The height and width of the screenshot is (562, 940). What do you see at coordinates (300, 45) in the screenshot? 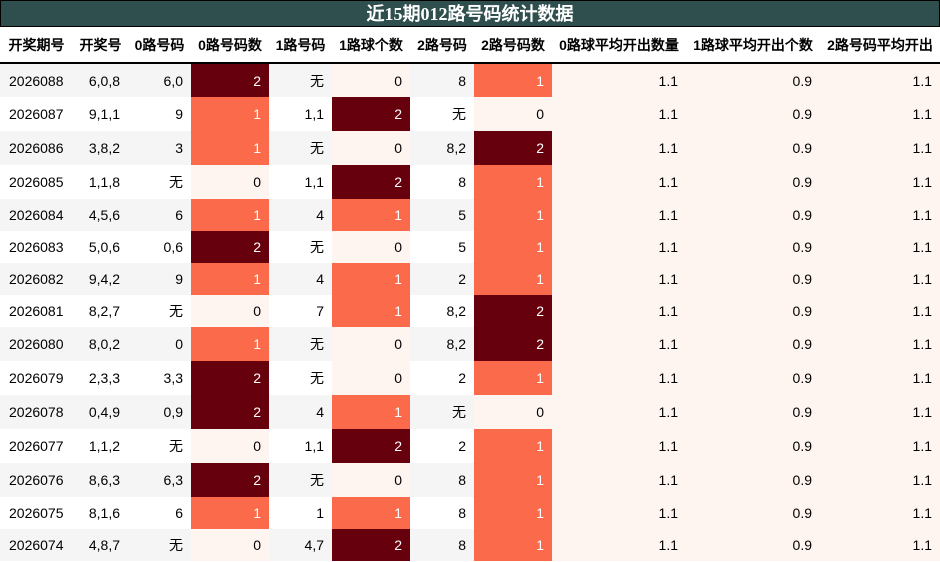
I see `column-header: 1路号码` at bounding box center [300, 45].